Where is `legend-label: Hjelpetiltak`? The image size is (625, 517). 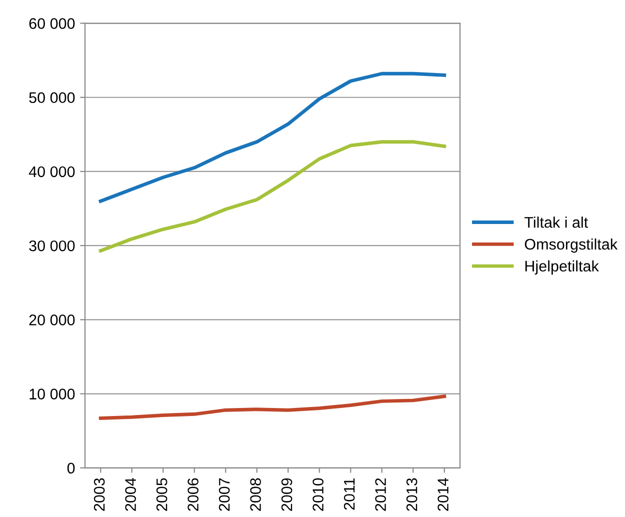 legend-label: Hjelpetiltak is located at coordinates (562, 267).